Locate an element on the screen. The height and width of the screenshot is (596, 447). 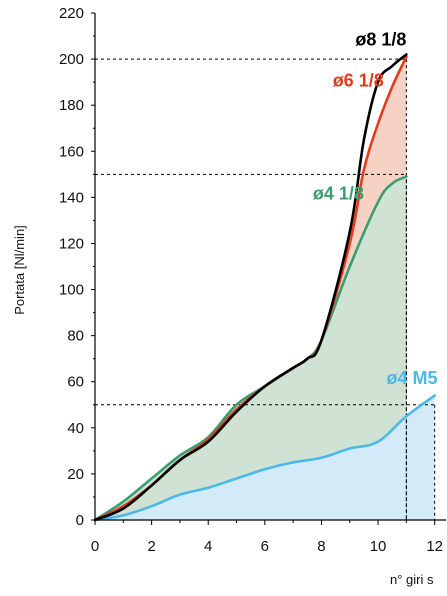
y-tick-label: 160 is located at coordinates (71, 151).